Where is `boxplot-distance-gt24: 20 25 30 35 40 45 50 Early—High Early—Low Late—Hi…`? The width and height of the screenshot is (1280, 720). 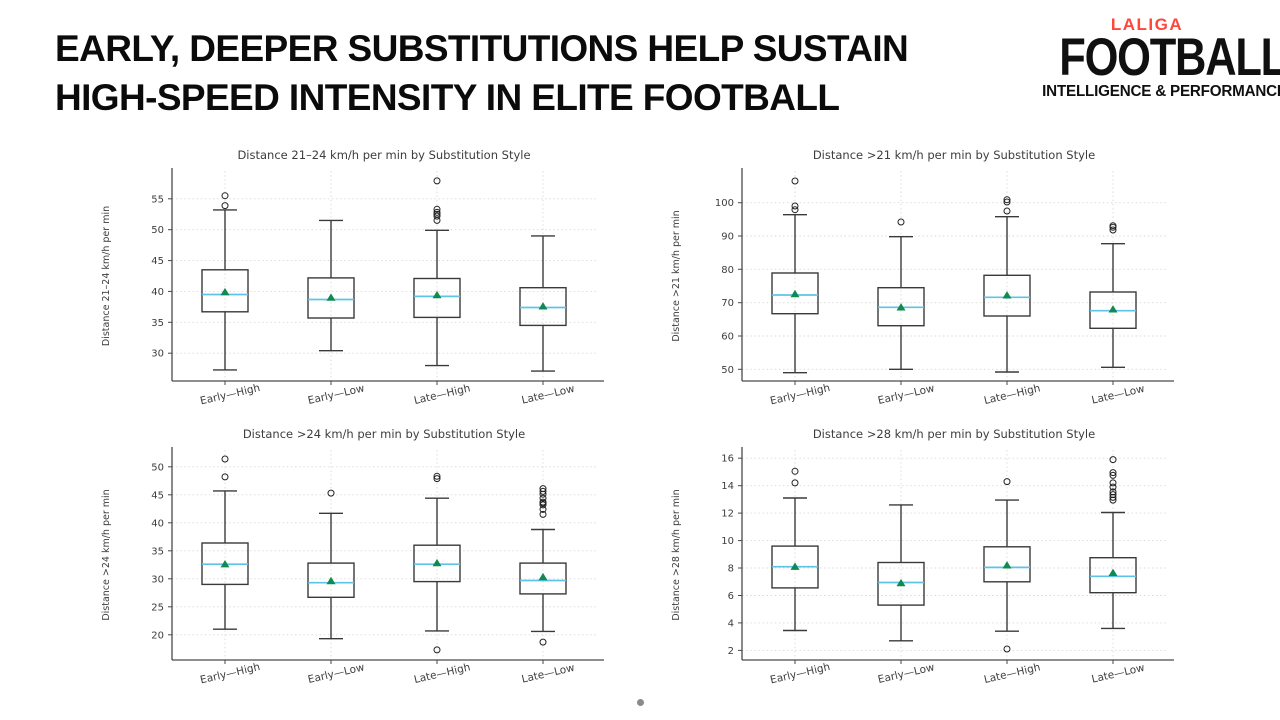
boxplot-distance-gt24: 20 25 30 35 40 45 50 Early—High Early—Low Late—Hi… is located at coordinates (353, 558).